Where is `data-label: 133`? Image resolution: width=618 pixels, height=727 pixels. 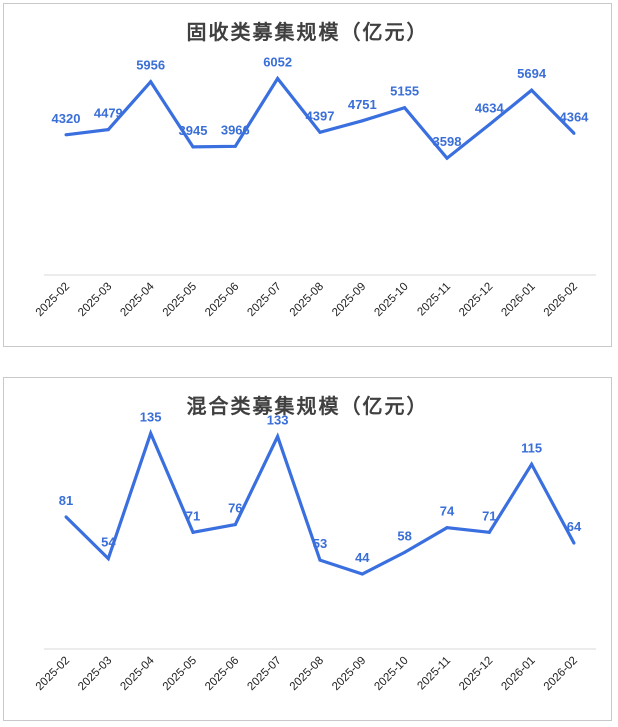 data-label: 133 is located at coordinates (278, 420).